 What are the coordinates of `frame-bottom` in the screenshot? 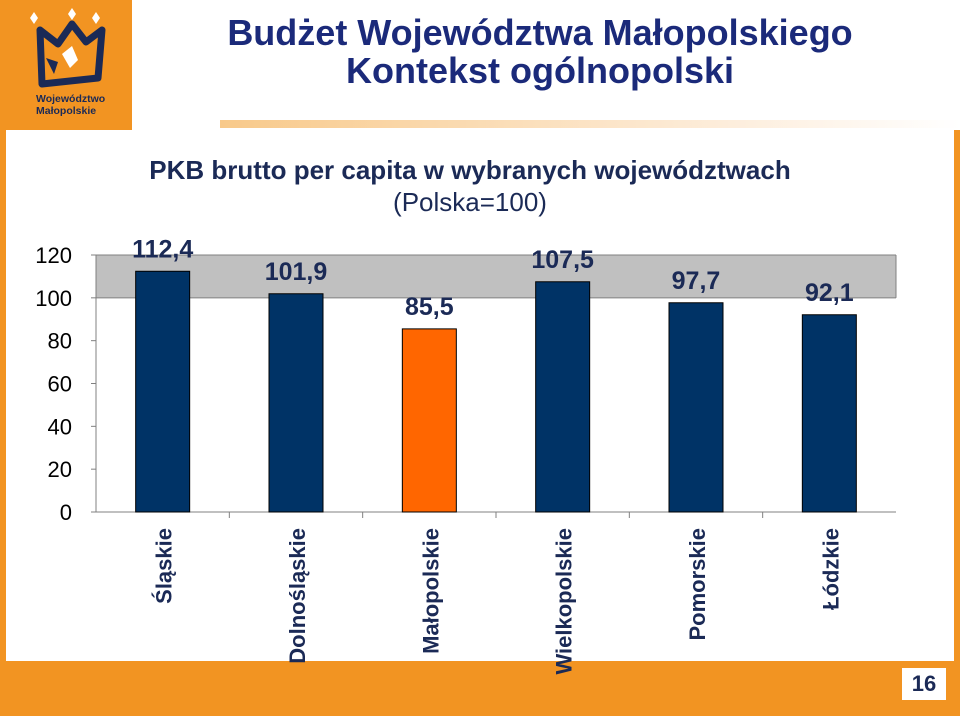 It's located at (480, 688).